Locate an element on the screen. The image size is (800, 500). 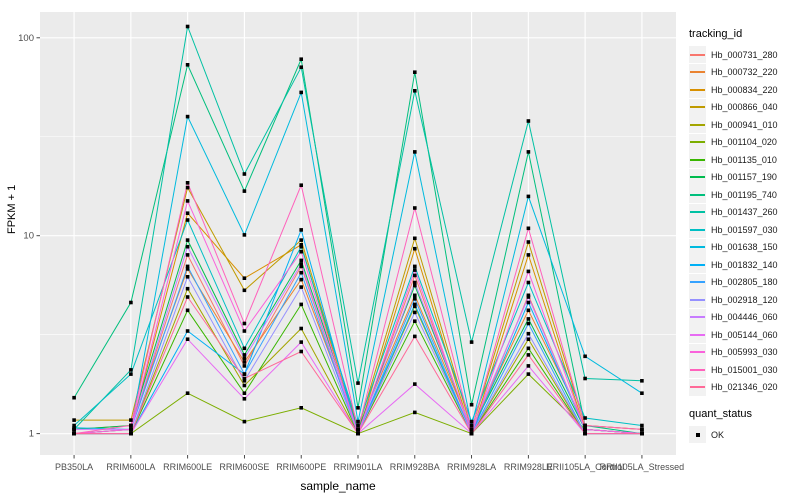
legend-item-Hb_000731_280: Hb_000731_280 is located at coordinates (744, 55).